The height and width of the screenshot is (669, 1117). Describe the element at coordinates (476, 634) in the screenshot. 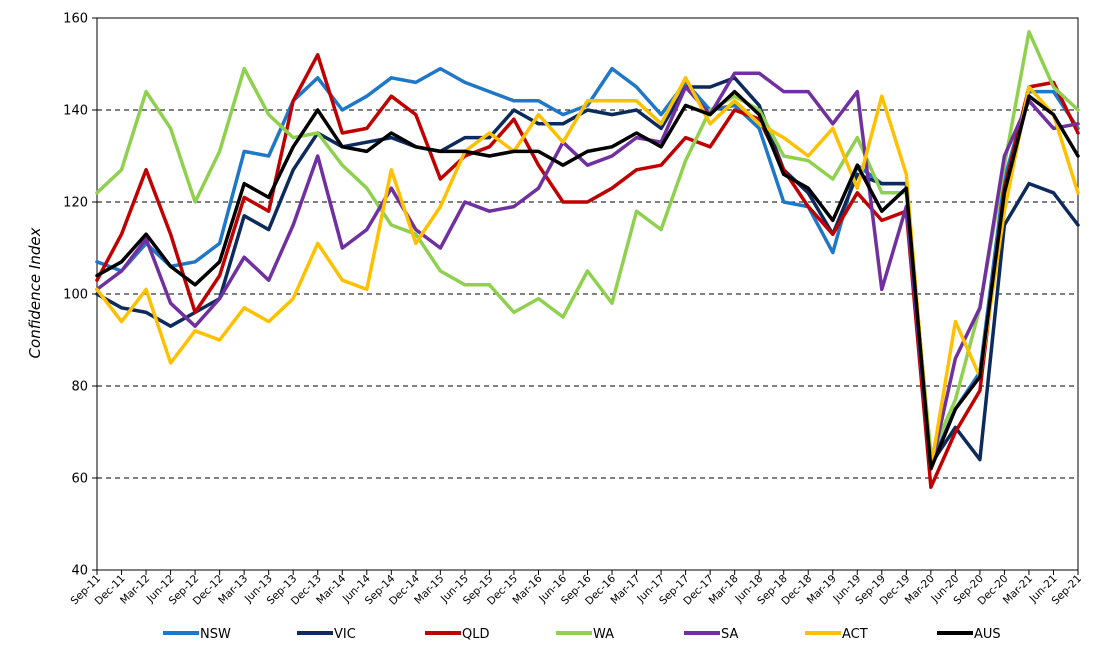

I see `legend-label-qld: QLD` at that location.